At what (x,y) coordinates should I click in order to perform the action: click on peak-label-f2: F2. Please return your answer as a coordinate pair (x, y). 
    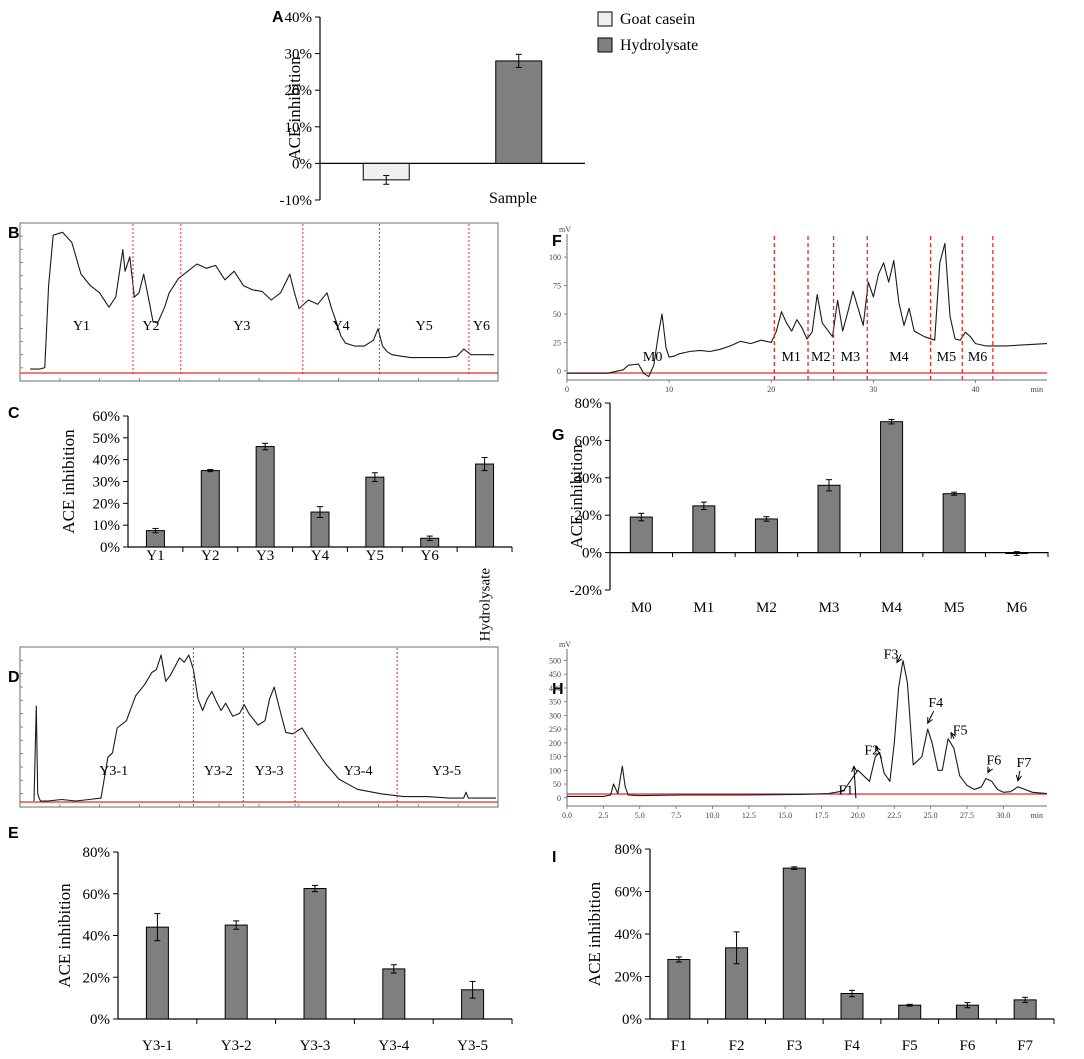
    Looking at the image, I should click on (871, 750).